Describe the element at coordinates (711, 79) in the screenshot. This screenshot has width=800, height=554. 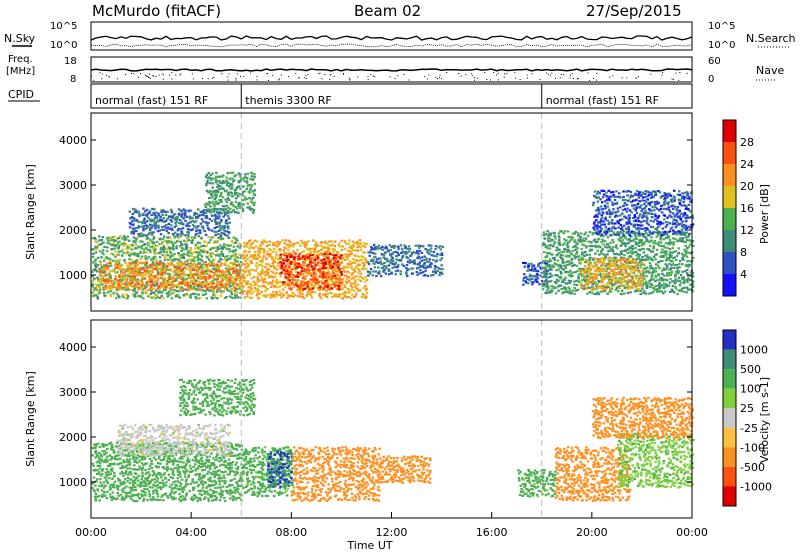
I see `nave-tick-low: 0` at that location.